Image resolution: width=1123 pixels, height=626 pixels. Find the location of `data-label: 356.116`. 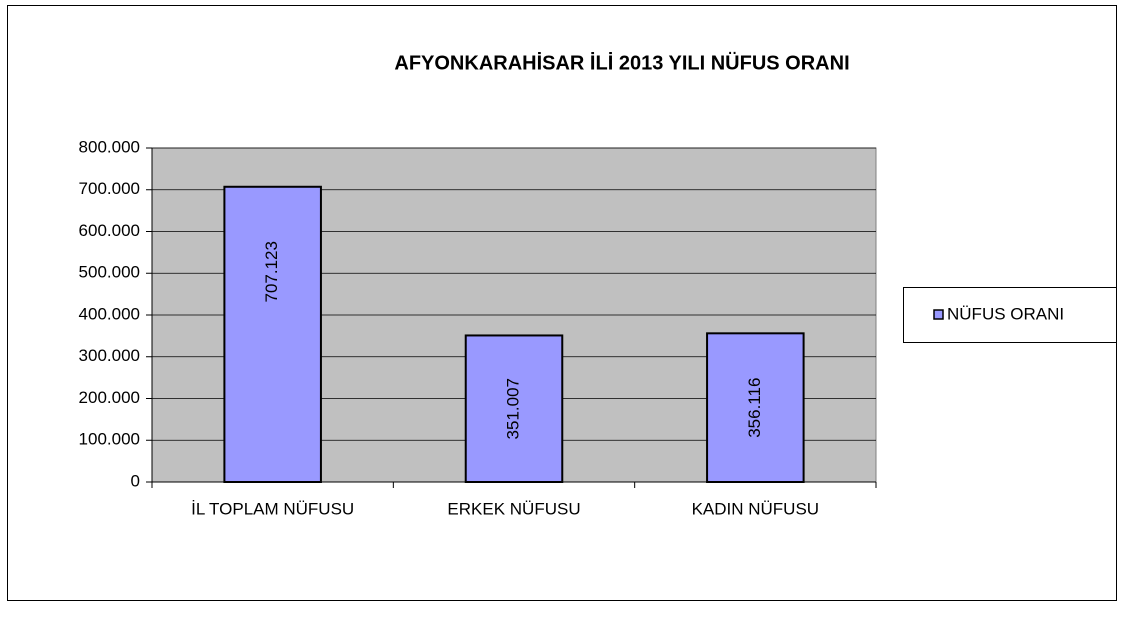

data-label: 356.116 is located at coordinates (754, 408).